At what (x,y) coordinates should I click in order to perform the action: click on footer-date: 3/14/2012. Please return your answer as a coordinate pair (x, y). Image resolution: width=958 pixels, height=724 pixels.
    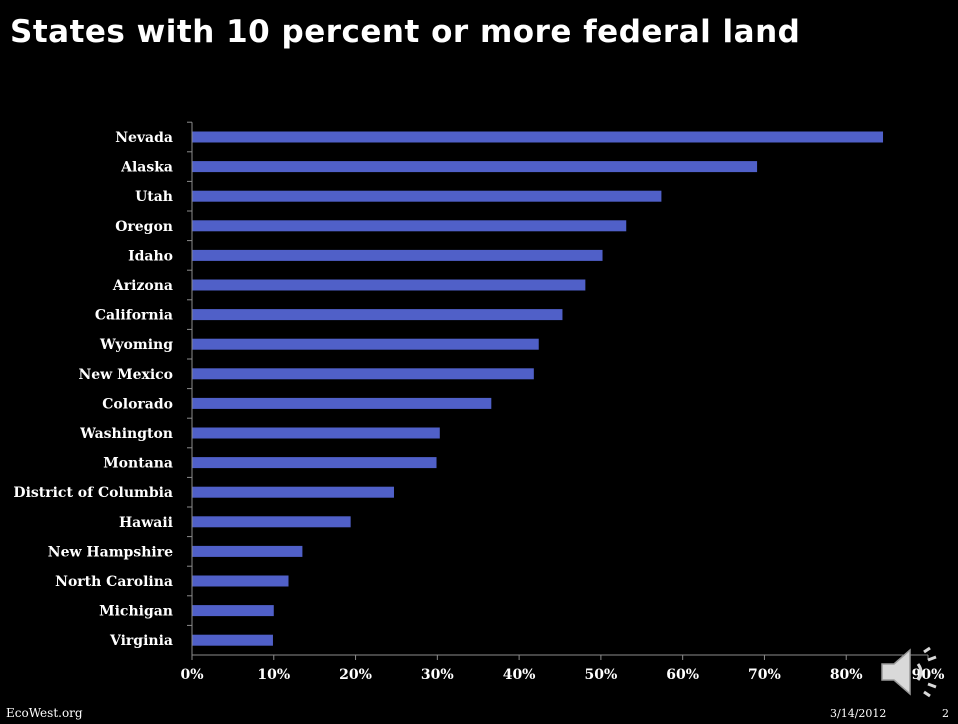
    Looking at the image, I should click on (858, 713).